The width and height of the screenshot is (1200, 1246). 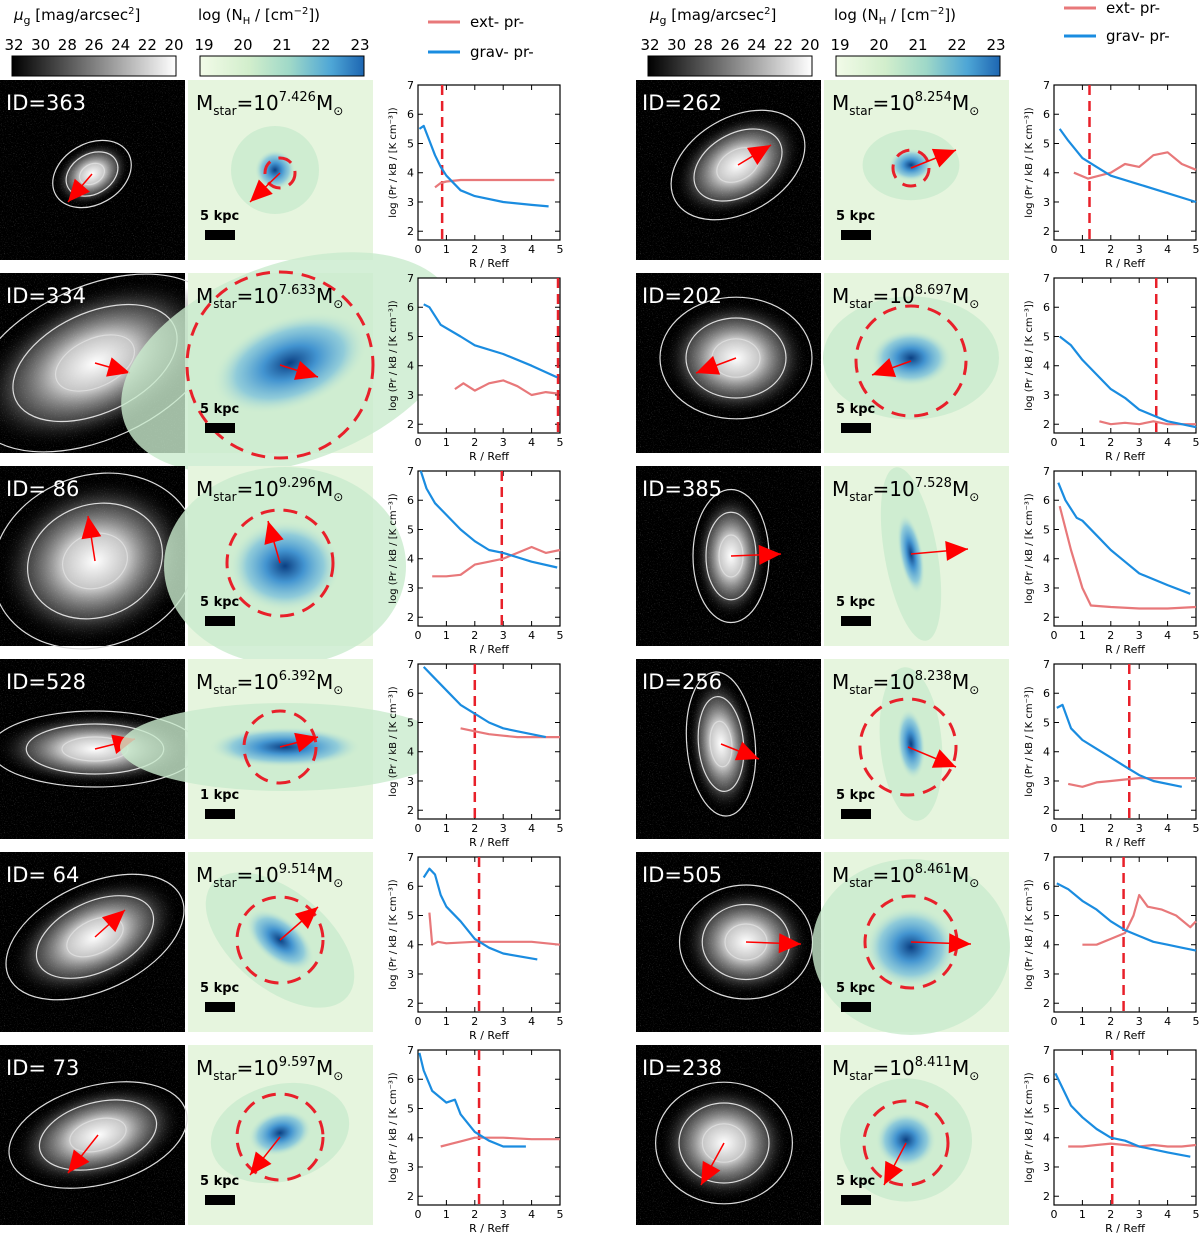 I want to click on galaxy-id-label: ID=202, so click(x=682, y=296).